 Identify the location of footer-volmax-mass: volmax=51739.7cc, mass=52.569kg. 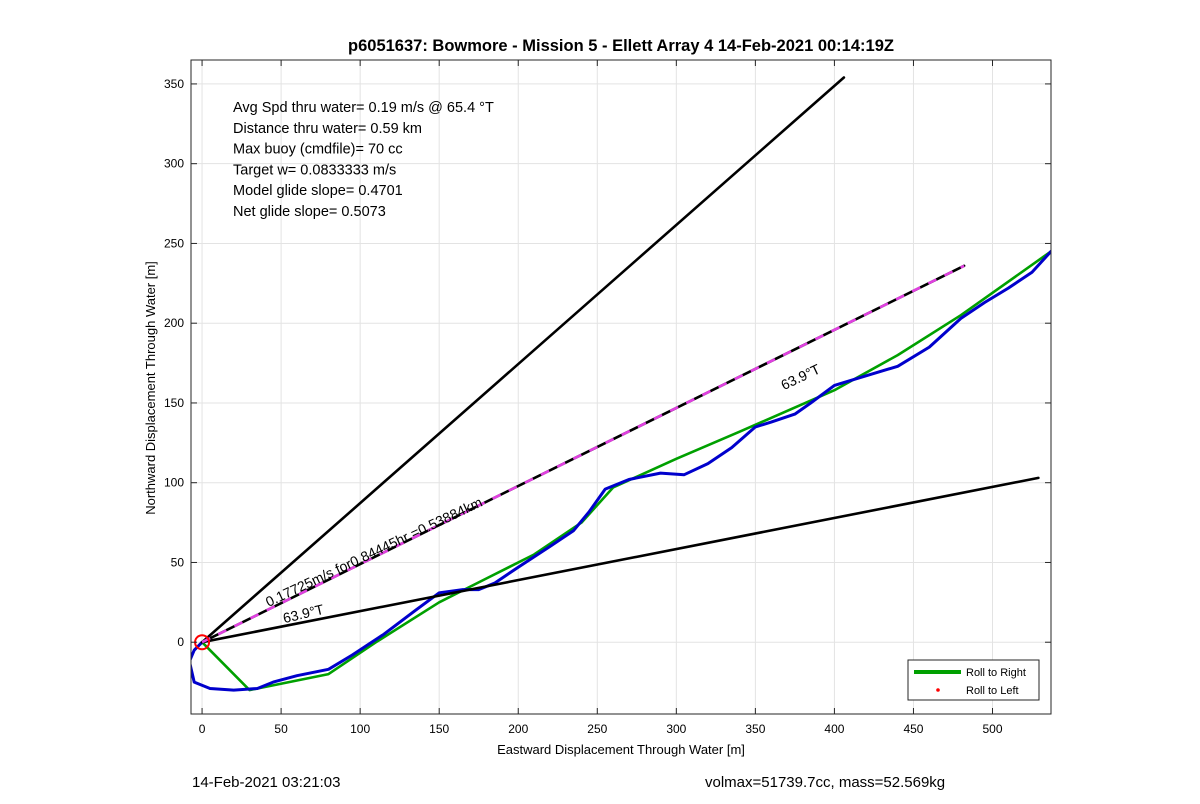
(825, 782).